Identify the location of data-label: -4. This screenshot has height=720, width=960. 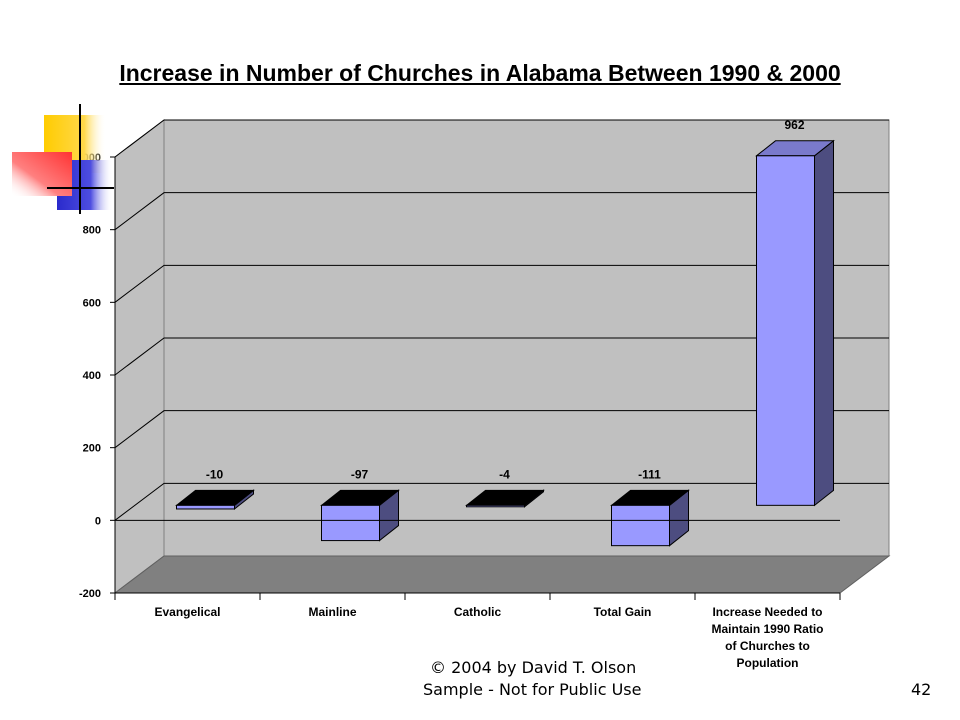
(504, 474).